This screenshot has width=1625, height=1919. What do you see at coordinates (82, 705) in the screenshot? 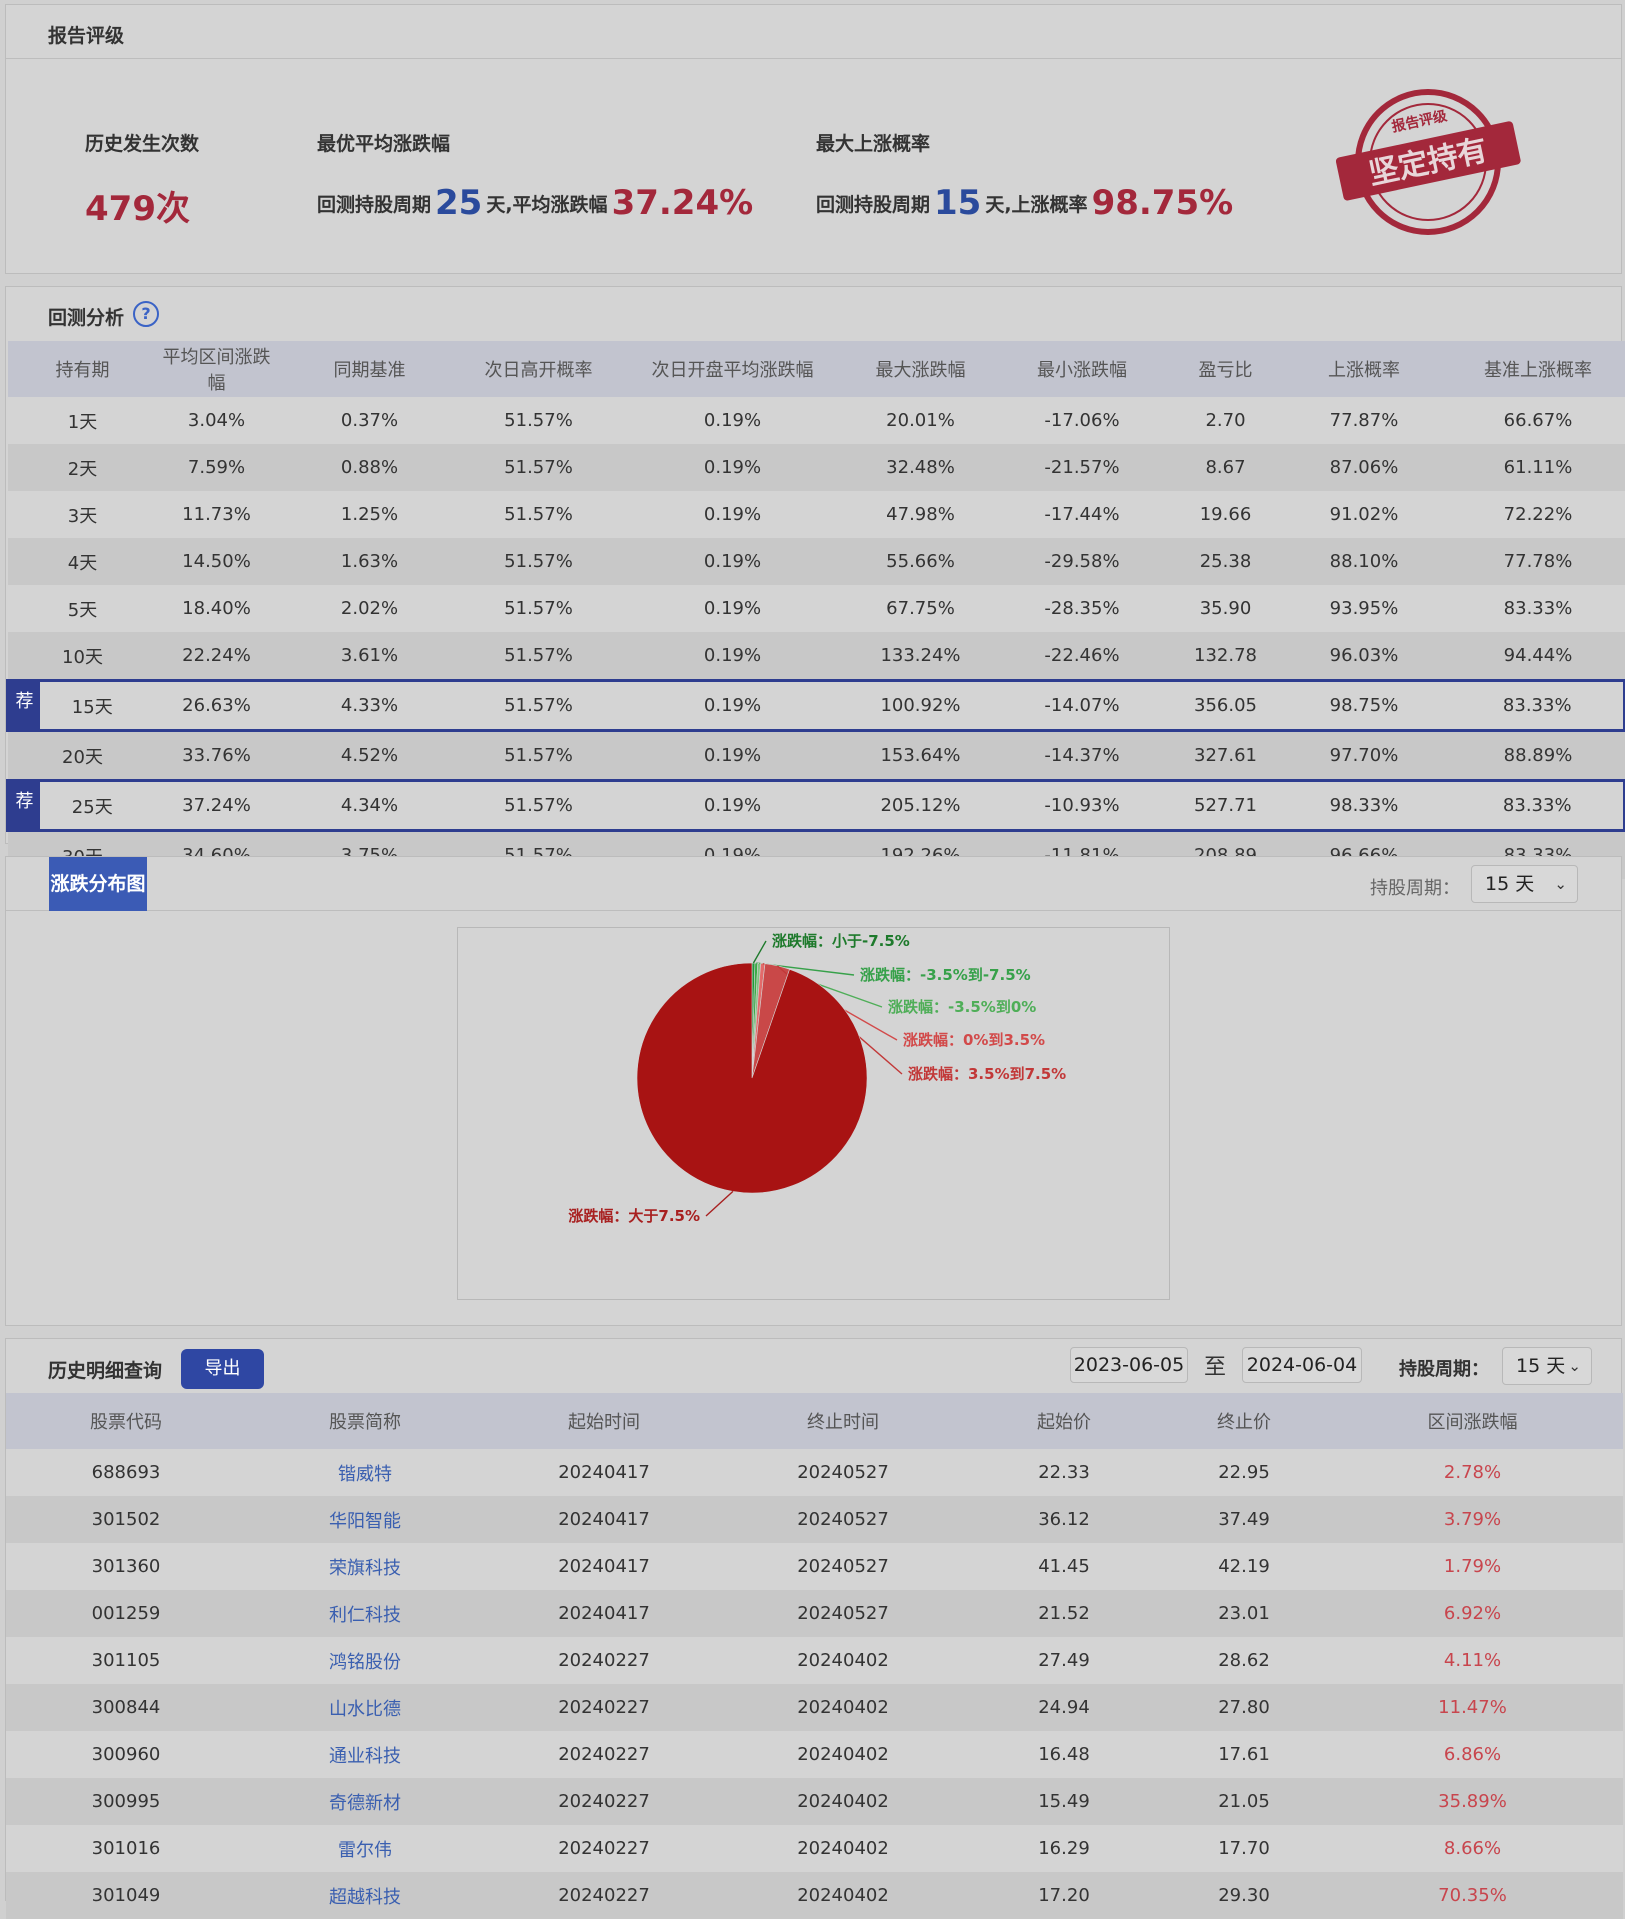
I see `table-cell-period: 荐 15天` at bounding box center [82, 705].